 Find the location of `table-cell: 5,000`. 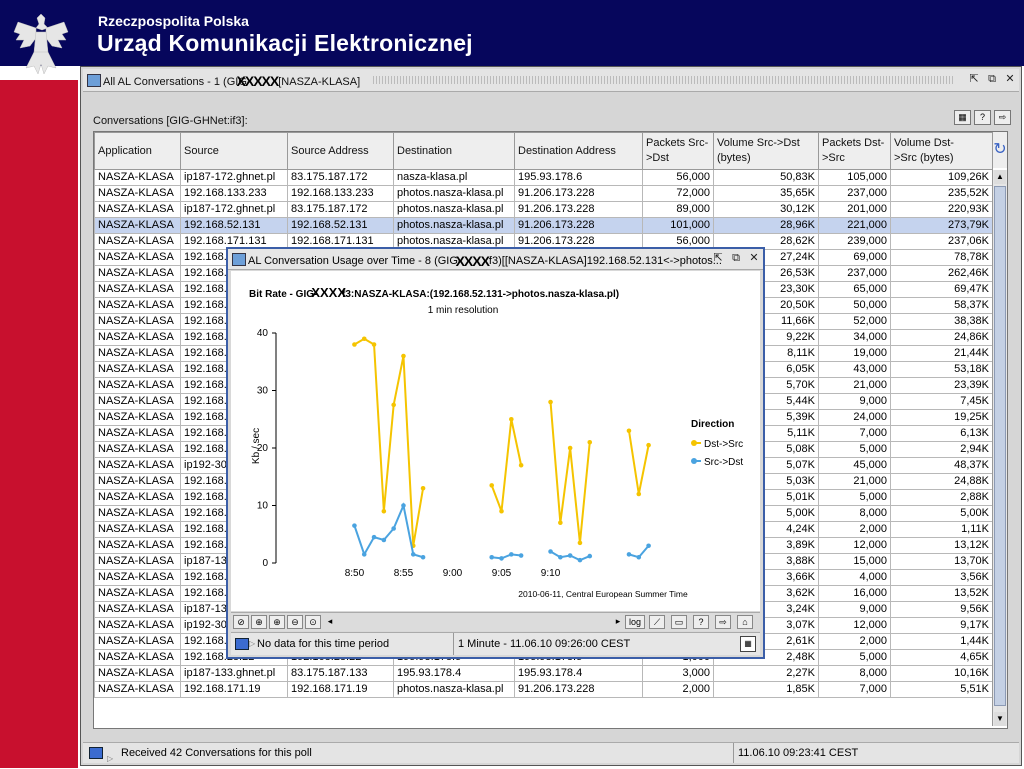

table-cell: 5,000 is located at coordinates (854, 497).